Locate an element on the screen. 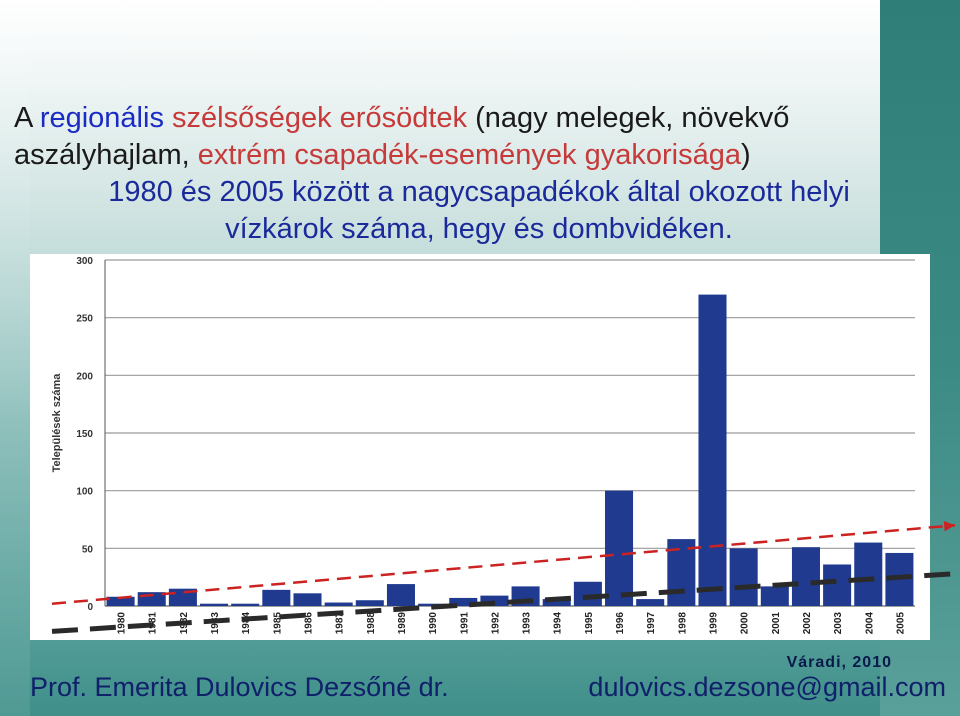  x-tick-label: 2000 is located at coordinates (745, 623).